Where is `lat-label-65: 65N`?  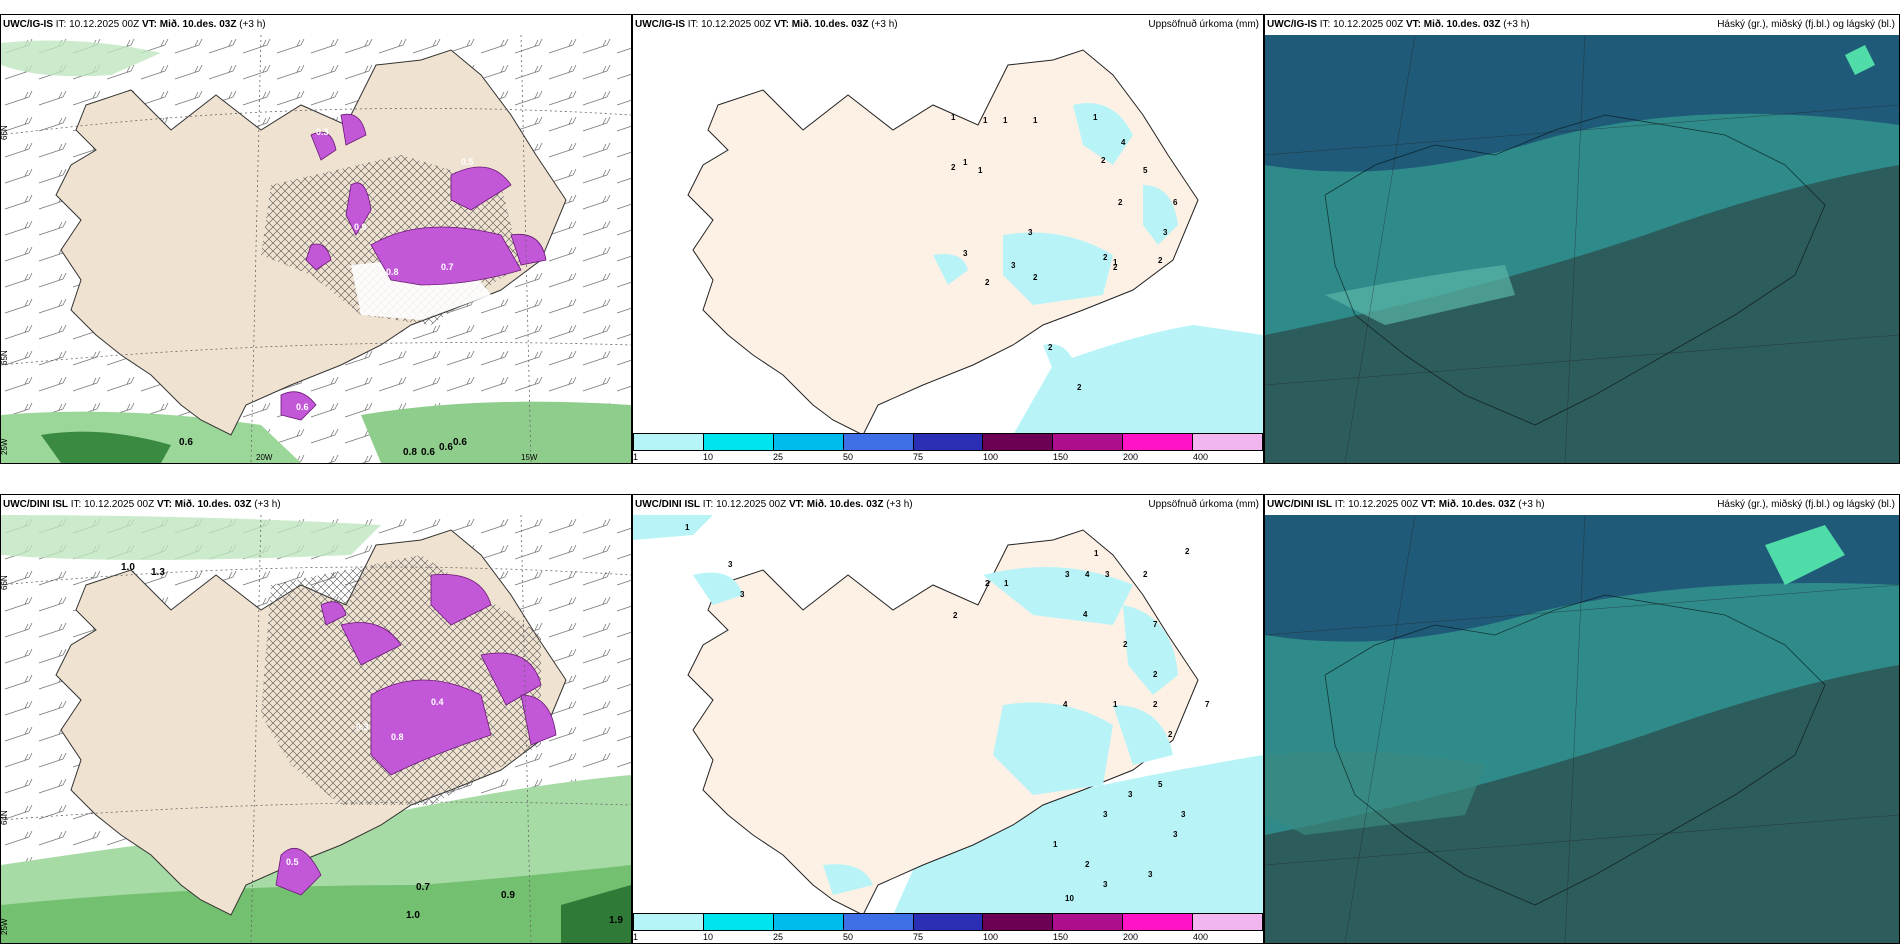 lat-label-65: 65N is located at coordinates (5, 357).